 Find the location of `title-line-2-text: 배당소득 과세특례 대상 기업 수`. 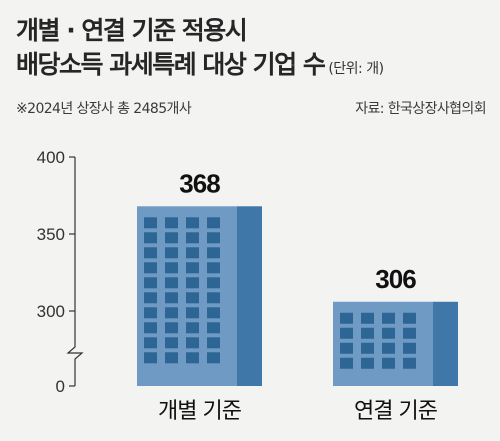

title-line-2-text: 배당소득 과세특례 대상 기업 수 is located at coordinates (171, 64).